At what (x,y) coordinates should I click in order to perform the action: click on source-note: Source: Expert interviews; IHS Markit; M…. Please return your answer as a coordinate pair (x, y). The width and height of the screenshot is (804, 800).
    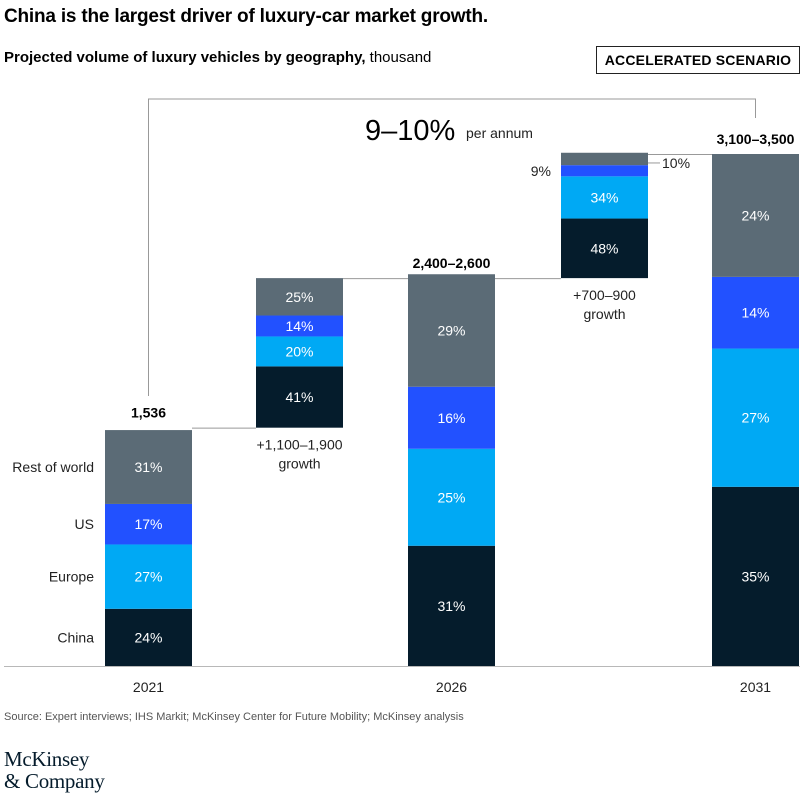
    Looking at the image, I should click on (234, 717).